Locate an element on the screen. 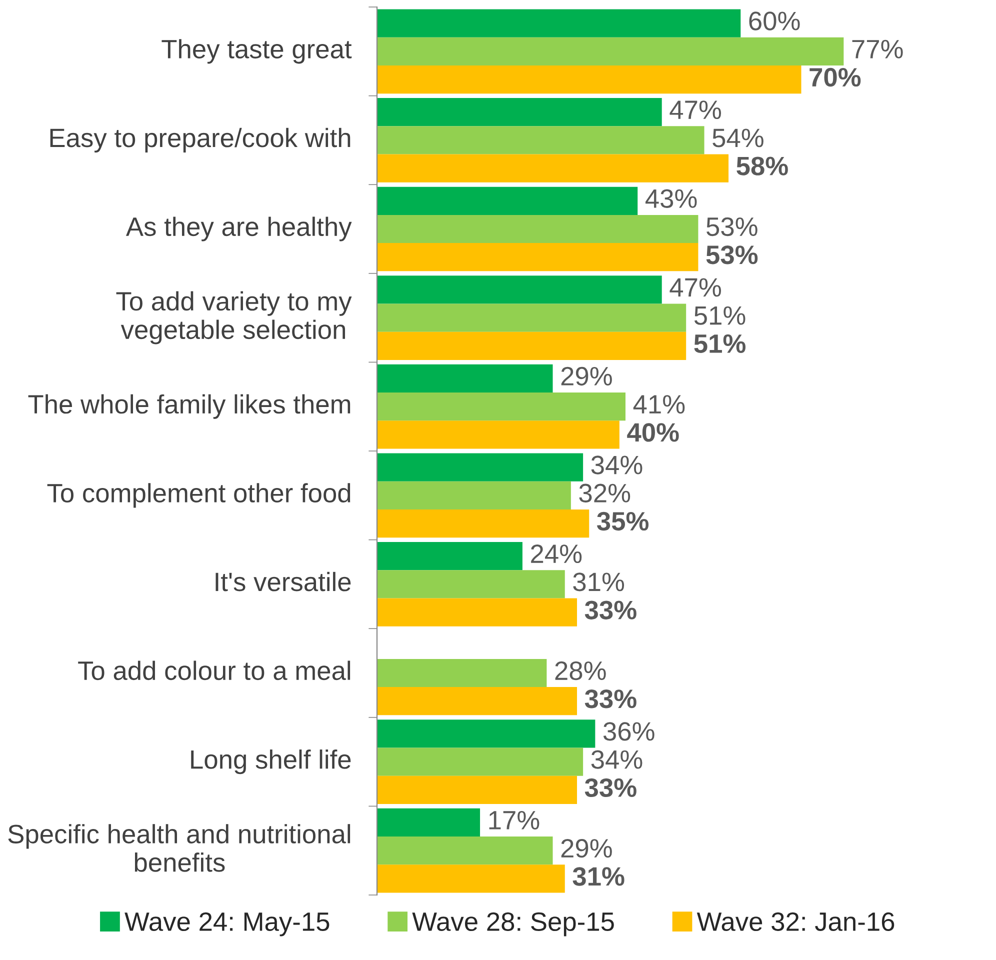 The image size is (996, 960). data-label: 32% is located at coordinates (604, 493).